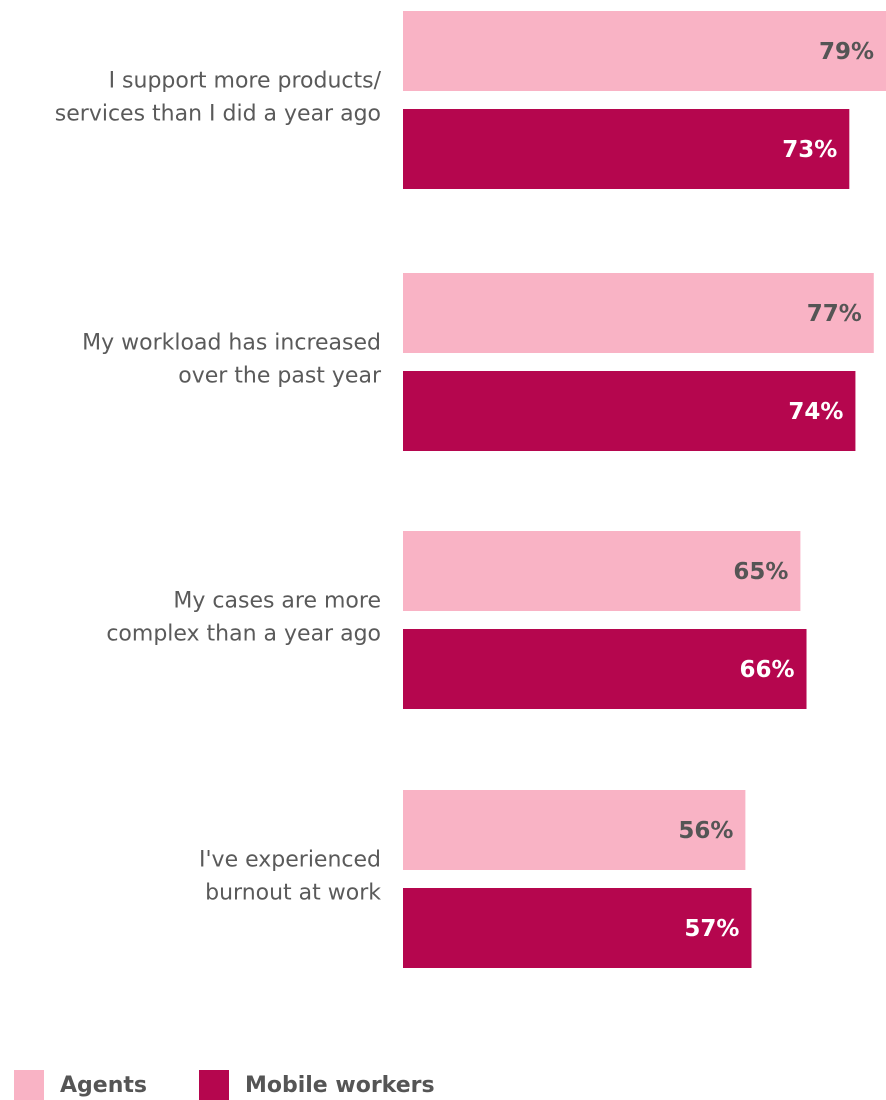 This screenshot has height=1100, width=886. I want to click on category-label-i-ve-experienced-burnout-at-work-line-1: I've experienced, so click(290, 860).